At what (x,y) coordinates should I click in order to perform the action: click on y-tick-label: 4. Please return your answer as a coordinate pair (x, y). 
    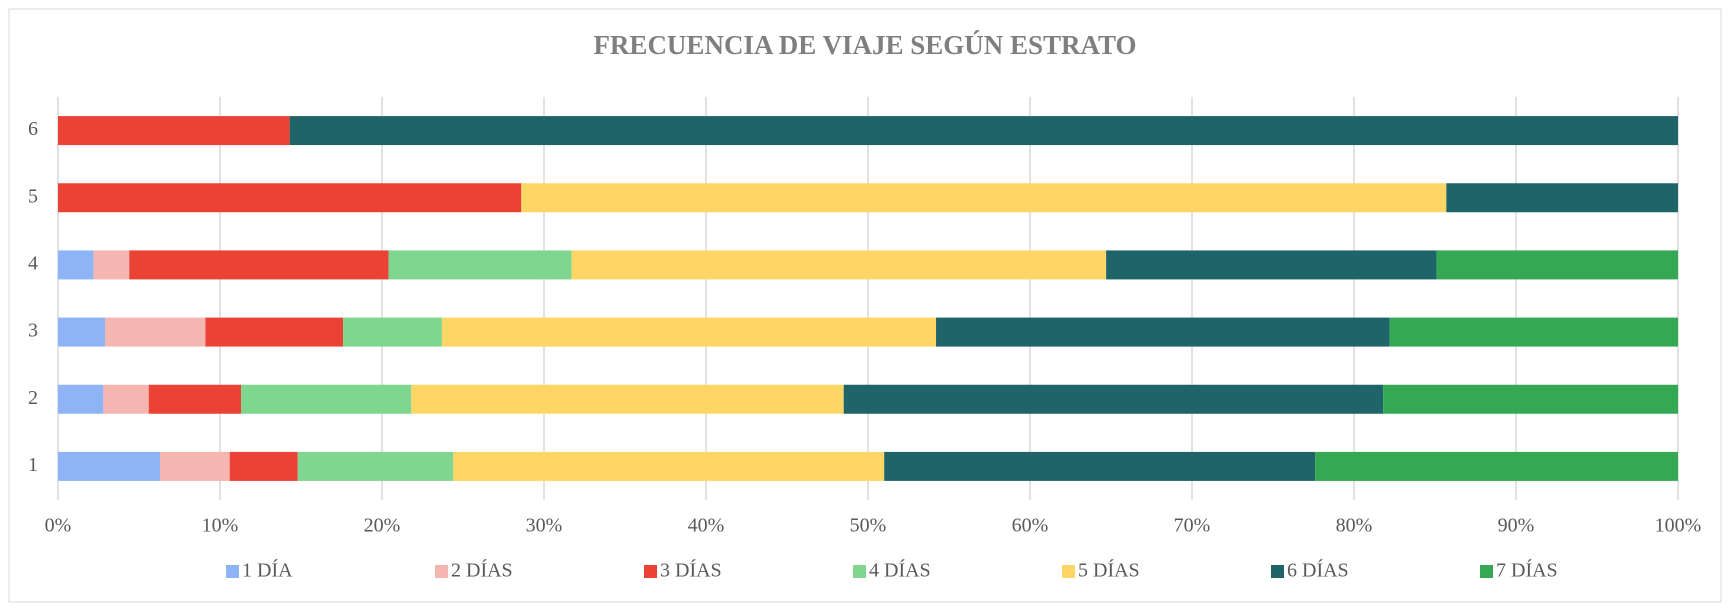
    Looking at the image, I should click on (33, 264).